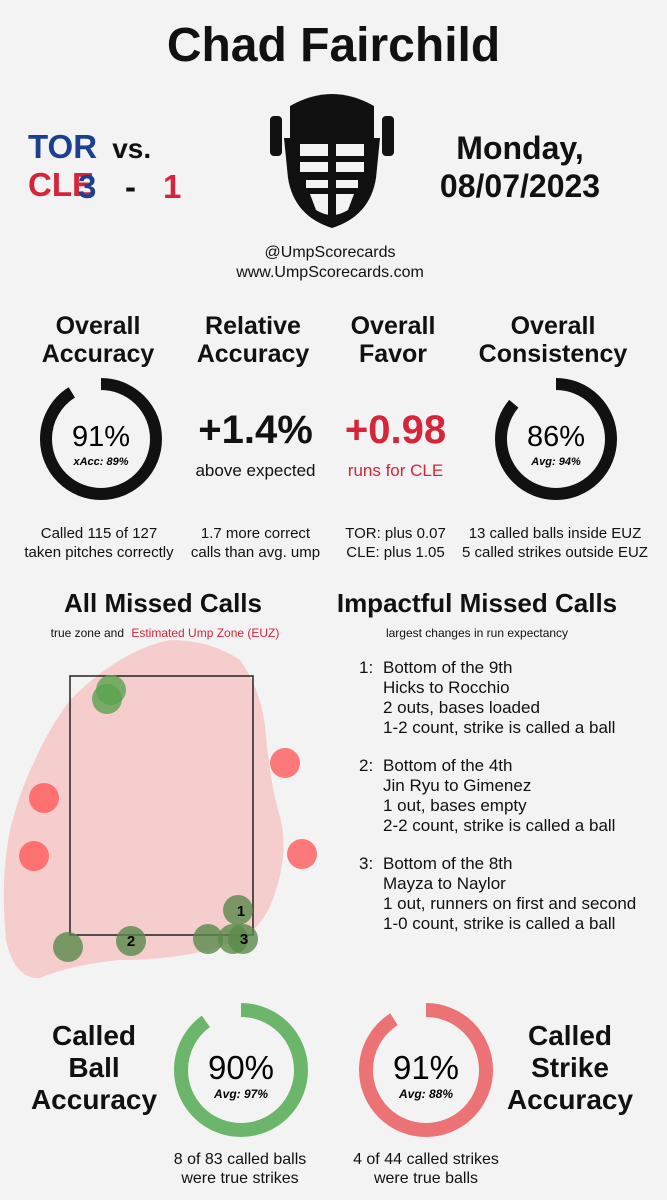  Describe the element at coordinates (87, 186) in the screenshot. I see `away-score: 3` at that location.